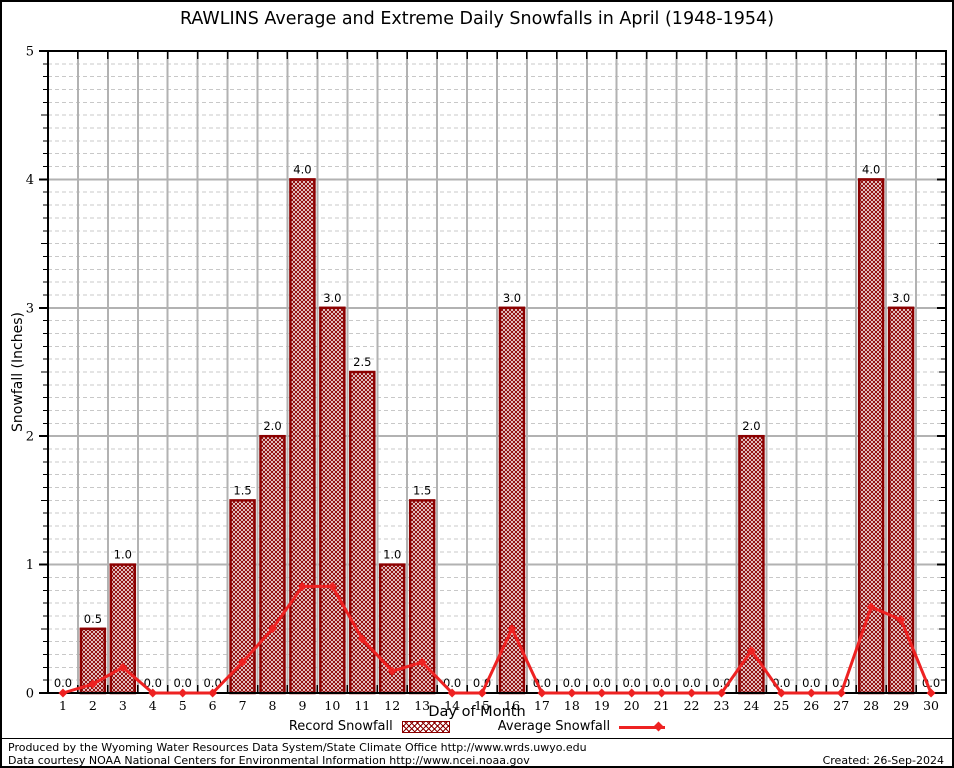 Image resolution: width=954 pixels, height=768 pixels. I want to click on svg-text: 30, so click(931, 705).